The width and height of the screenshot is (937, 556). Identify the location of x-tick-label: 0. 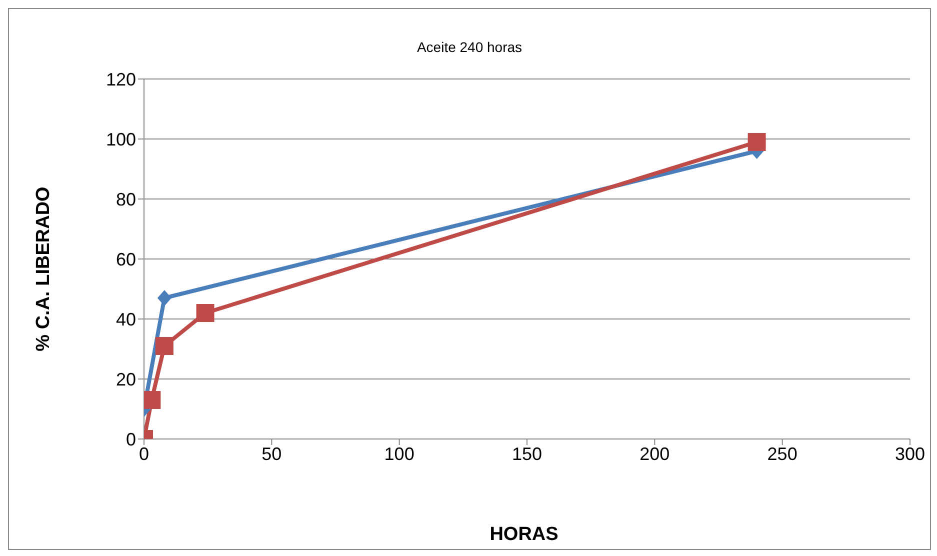
(144, 454).